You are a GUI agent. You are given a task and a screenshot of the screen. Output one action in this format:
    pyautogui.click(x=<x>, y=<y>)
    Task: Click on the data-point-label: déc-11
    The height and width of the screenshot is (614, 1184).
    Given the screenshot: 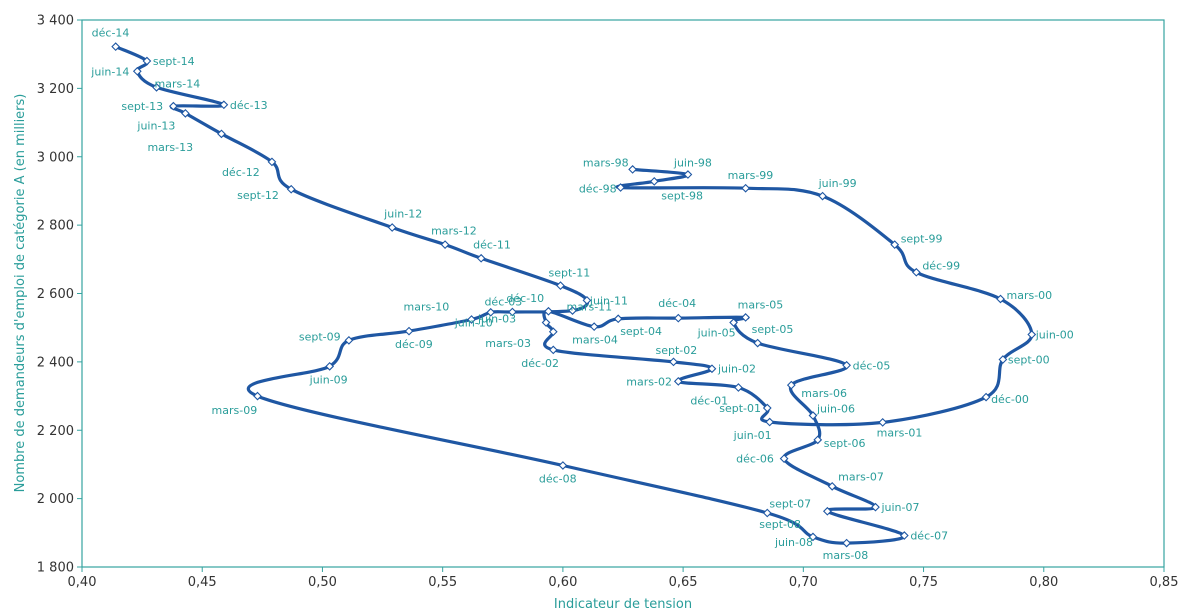 What is the action you would take?
    pyautogui.click(x=492, y=244)
    